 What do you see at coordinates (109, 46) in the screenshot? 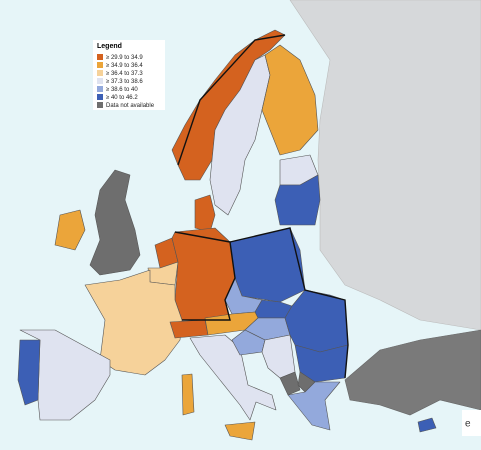
I see `legend-title: Legend` at bounding box center [109, 46].